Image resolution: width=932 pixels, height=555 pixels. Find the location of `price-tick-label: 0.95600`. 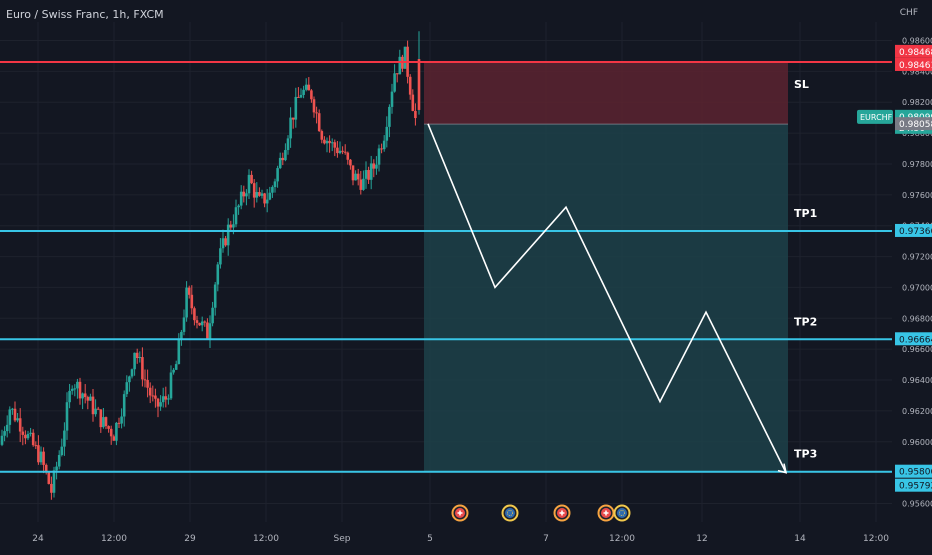

price-tick-label: 0.95600 is located at coordinates (917, 503).